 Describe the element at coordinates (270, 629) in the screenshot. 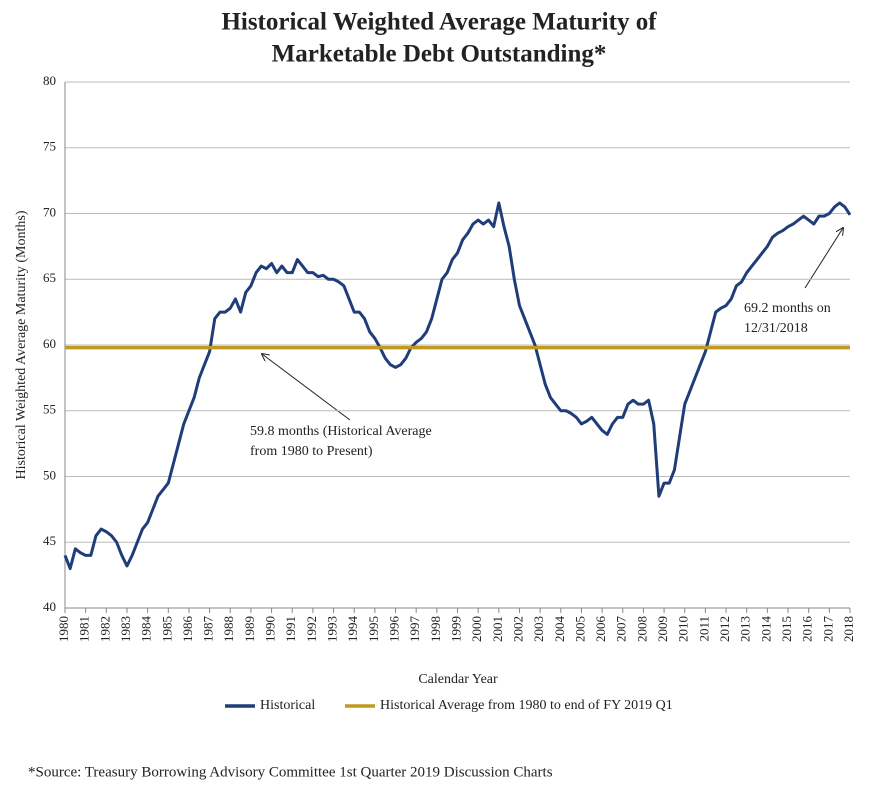

I see `x-tick-label: 1990` at that location.